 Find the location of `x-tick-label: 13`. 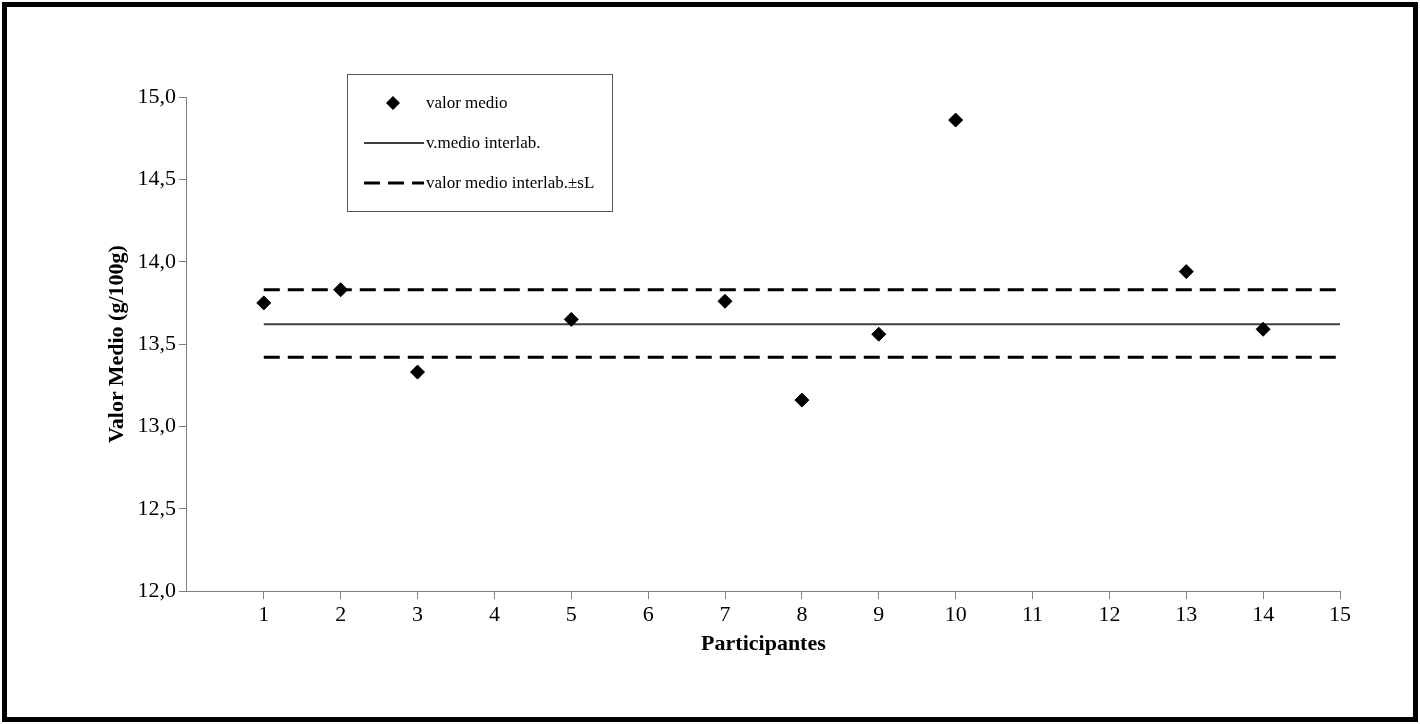

x-tick-label: 13 is located at coordinates (1186, 614).